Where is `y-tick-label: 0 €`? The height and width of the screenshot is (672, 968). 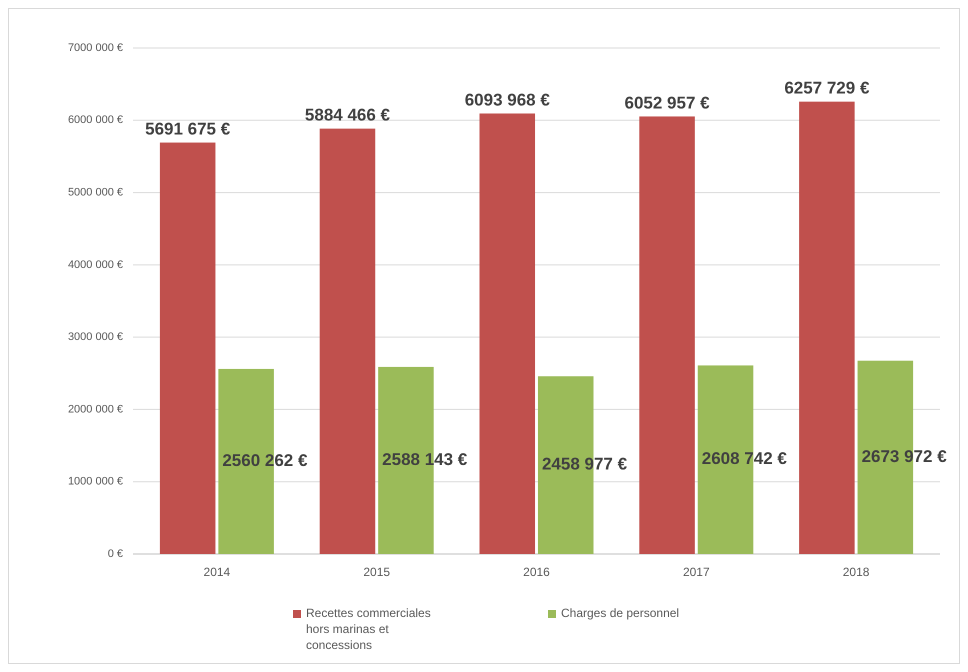
y-tick-label: 0 € is located at coordinates (115, 554).